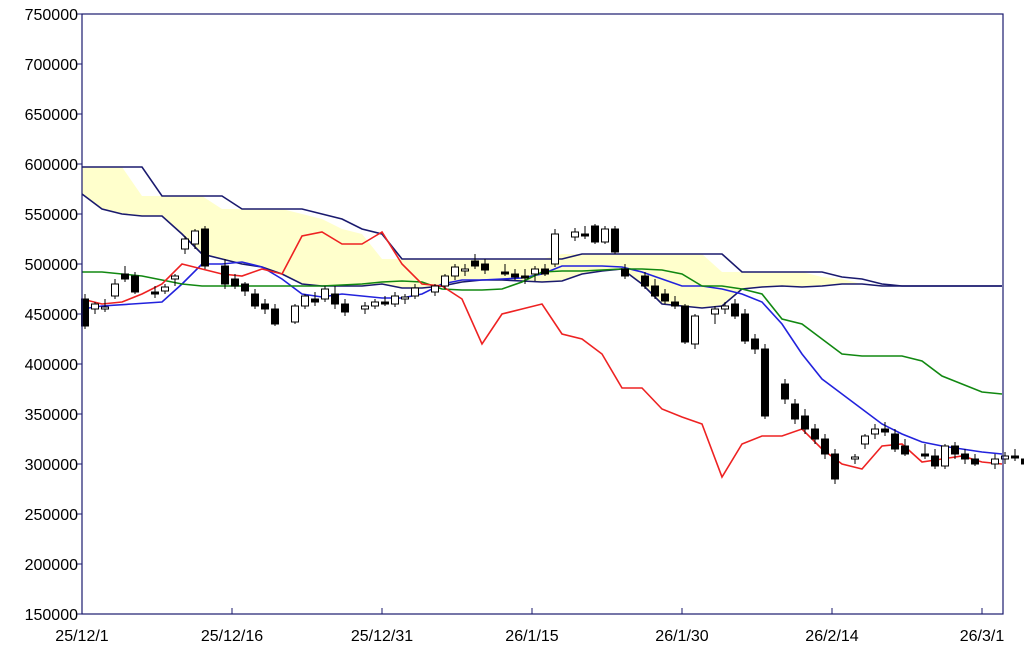 Image resolution: width=1024 pixels, height=652 pixels. Describe the element at coordinates (51, 615) in the screenshot. I see `y-tick-label: 150000` at that location.